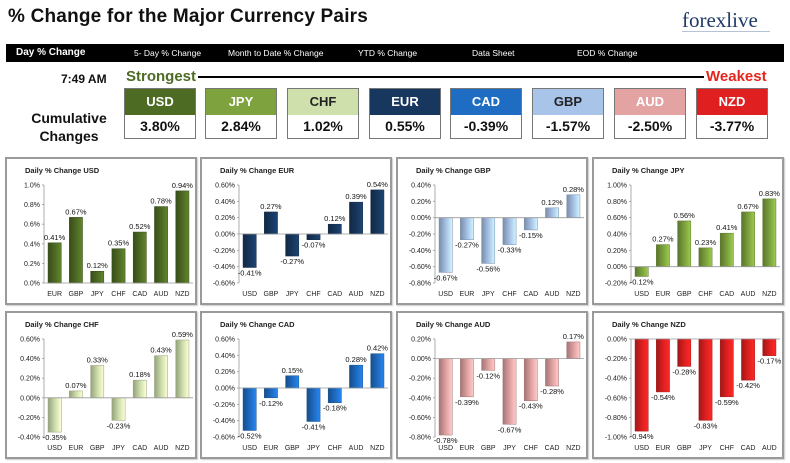 The height and width of the screenshot is (463, 790). What do you see at coordinates (55, 437) in the screenshot?
I see `data-label: -0.35%` at bounding box center [55, 437].